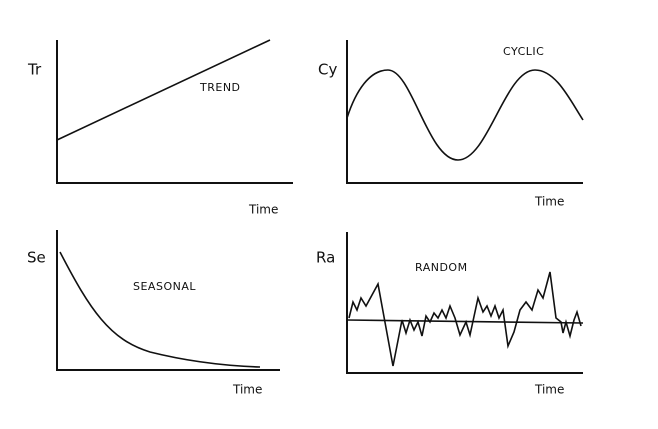  I want to click on axis-label: Ra, so click(325, 258).